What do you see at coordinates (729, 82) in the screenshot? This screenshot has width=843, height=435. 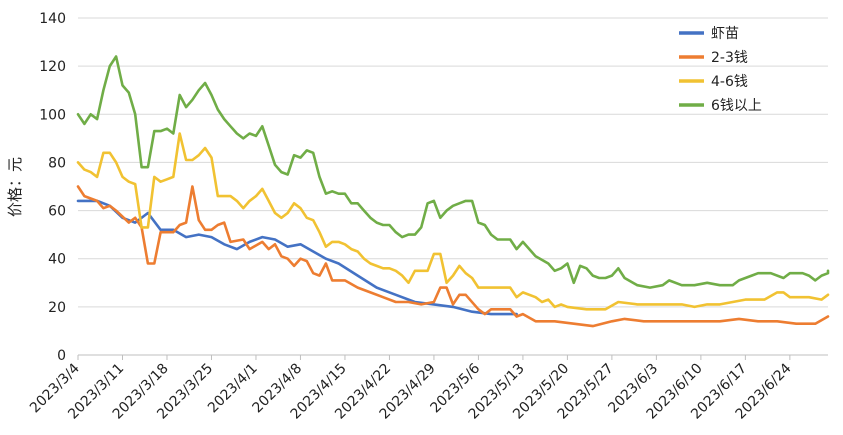 I see `legend-label: 4-6钱` at bounding box center [729, 82].